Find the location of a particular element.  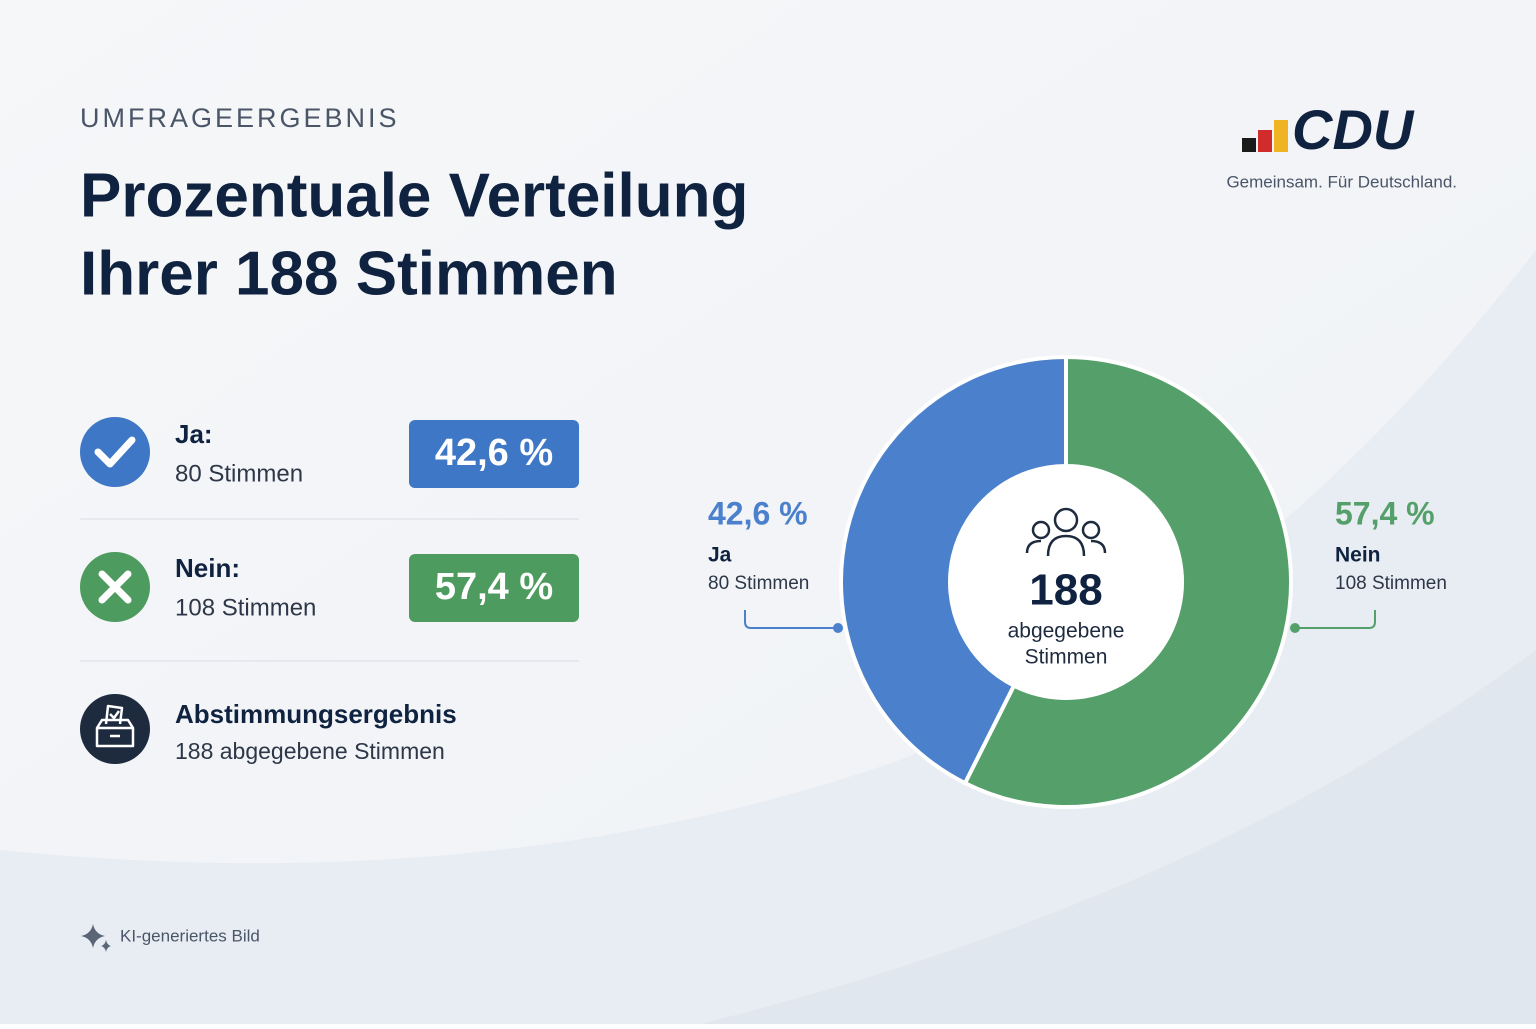

row-label: Nein: is located at coordinates (207, 568).